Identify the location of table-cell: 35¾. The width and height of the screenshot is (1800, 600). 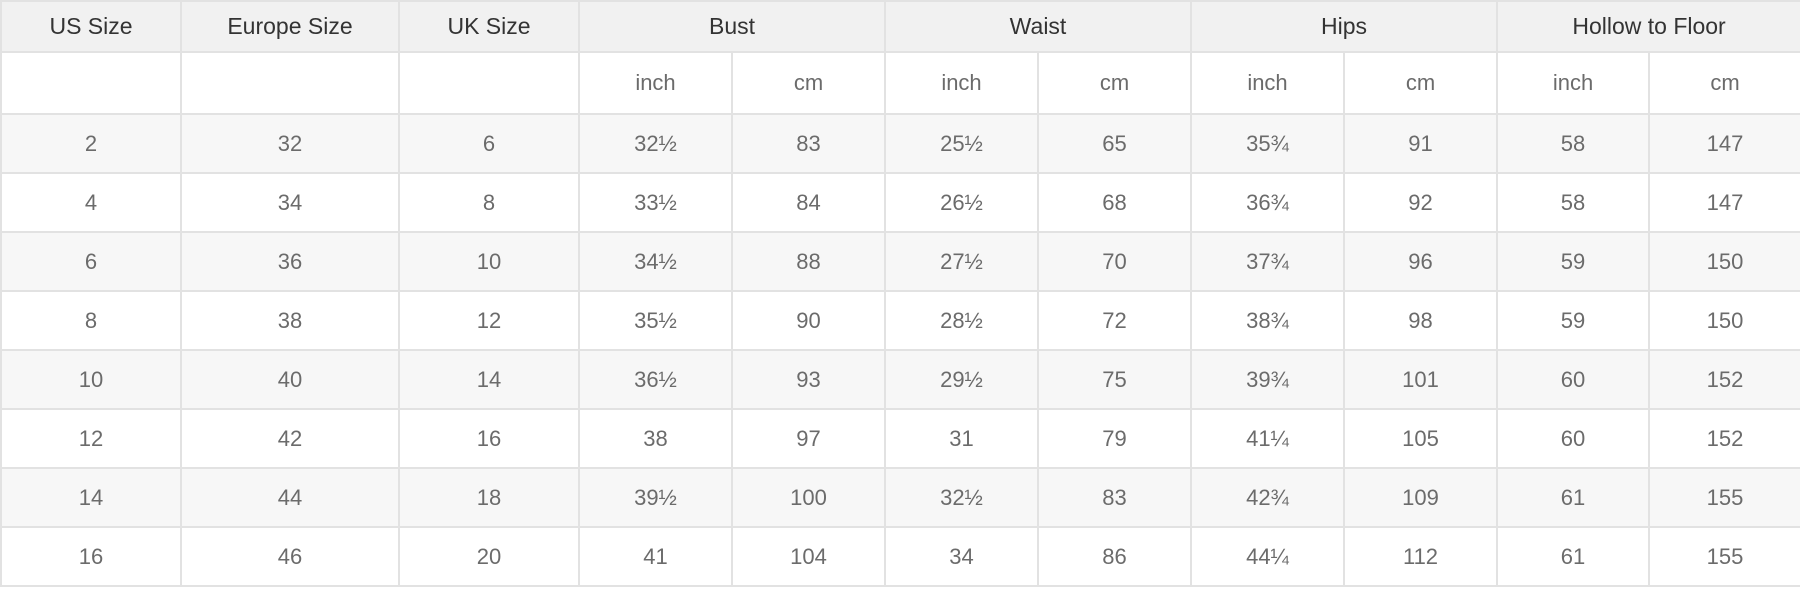
(1267, 143).